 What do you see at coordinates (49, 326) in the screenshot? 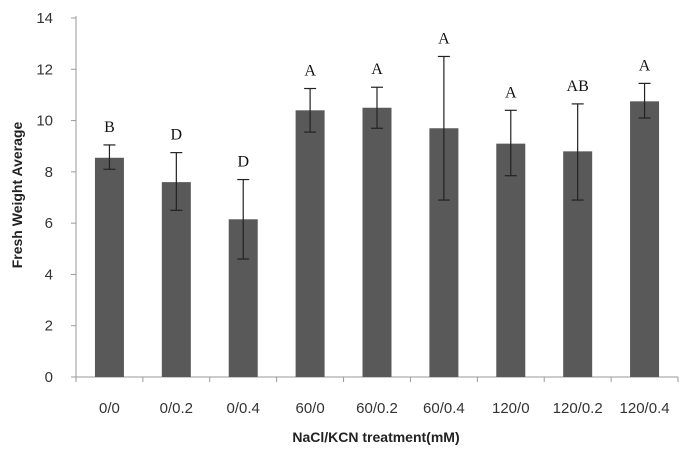
I see `y-tick-label: 2` at bounding box center [49, 326].